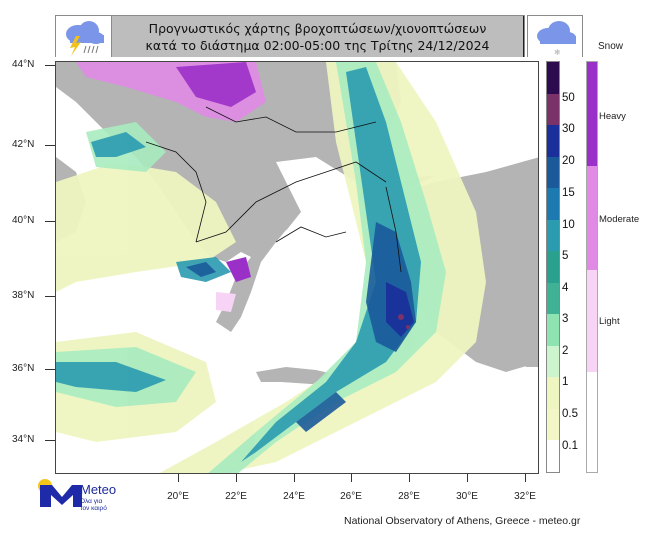 The height and width of the screenshot is (545, 659). Describe the element at coordinates (404, 321) in the screenshot. I see `precip-extreme` at that location.